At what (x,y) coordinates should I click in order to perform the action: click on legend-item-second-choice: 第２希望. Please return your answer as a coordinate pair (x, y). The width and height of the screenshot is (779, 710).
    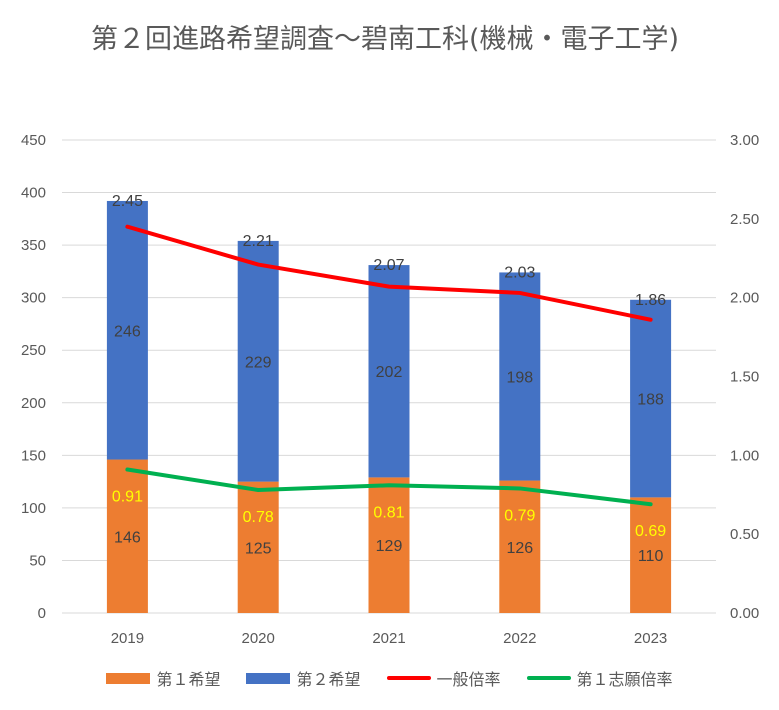
    Looking at the image, I should click on (303, 678).